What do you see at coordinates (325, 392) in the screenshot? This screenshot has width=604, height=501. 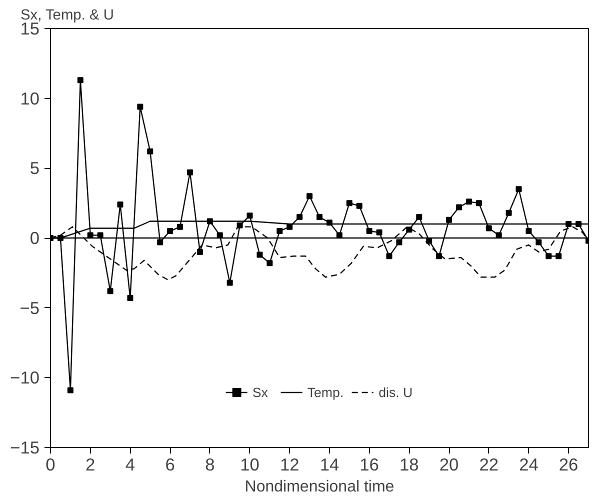 I see `legend-label: Temp.` at bounding box center [325, 392].